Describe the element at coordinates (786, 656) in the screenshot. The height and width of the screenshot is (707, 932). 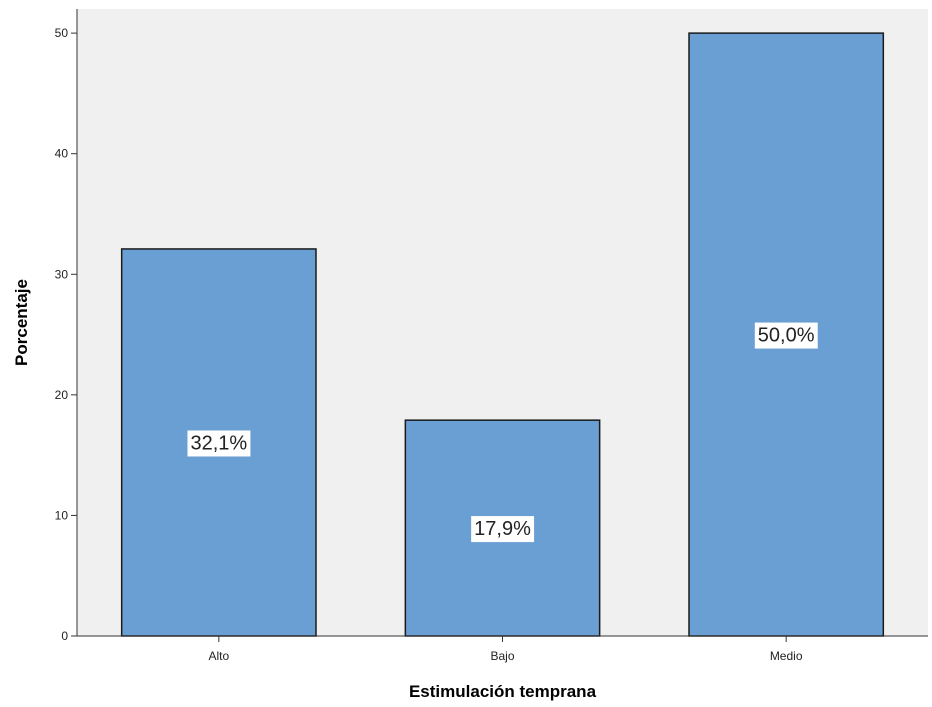
I see `x-tick-label: Medio` at that location.